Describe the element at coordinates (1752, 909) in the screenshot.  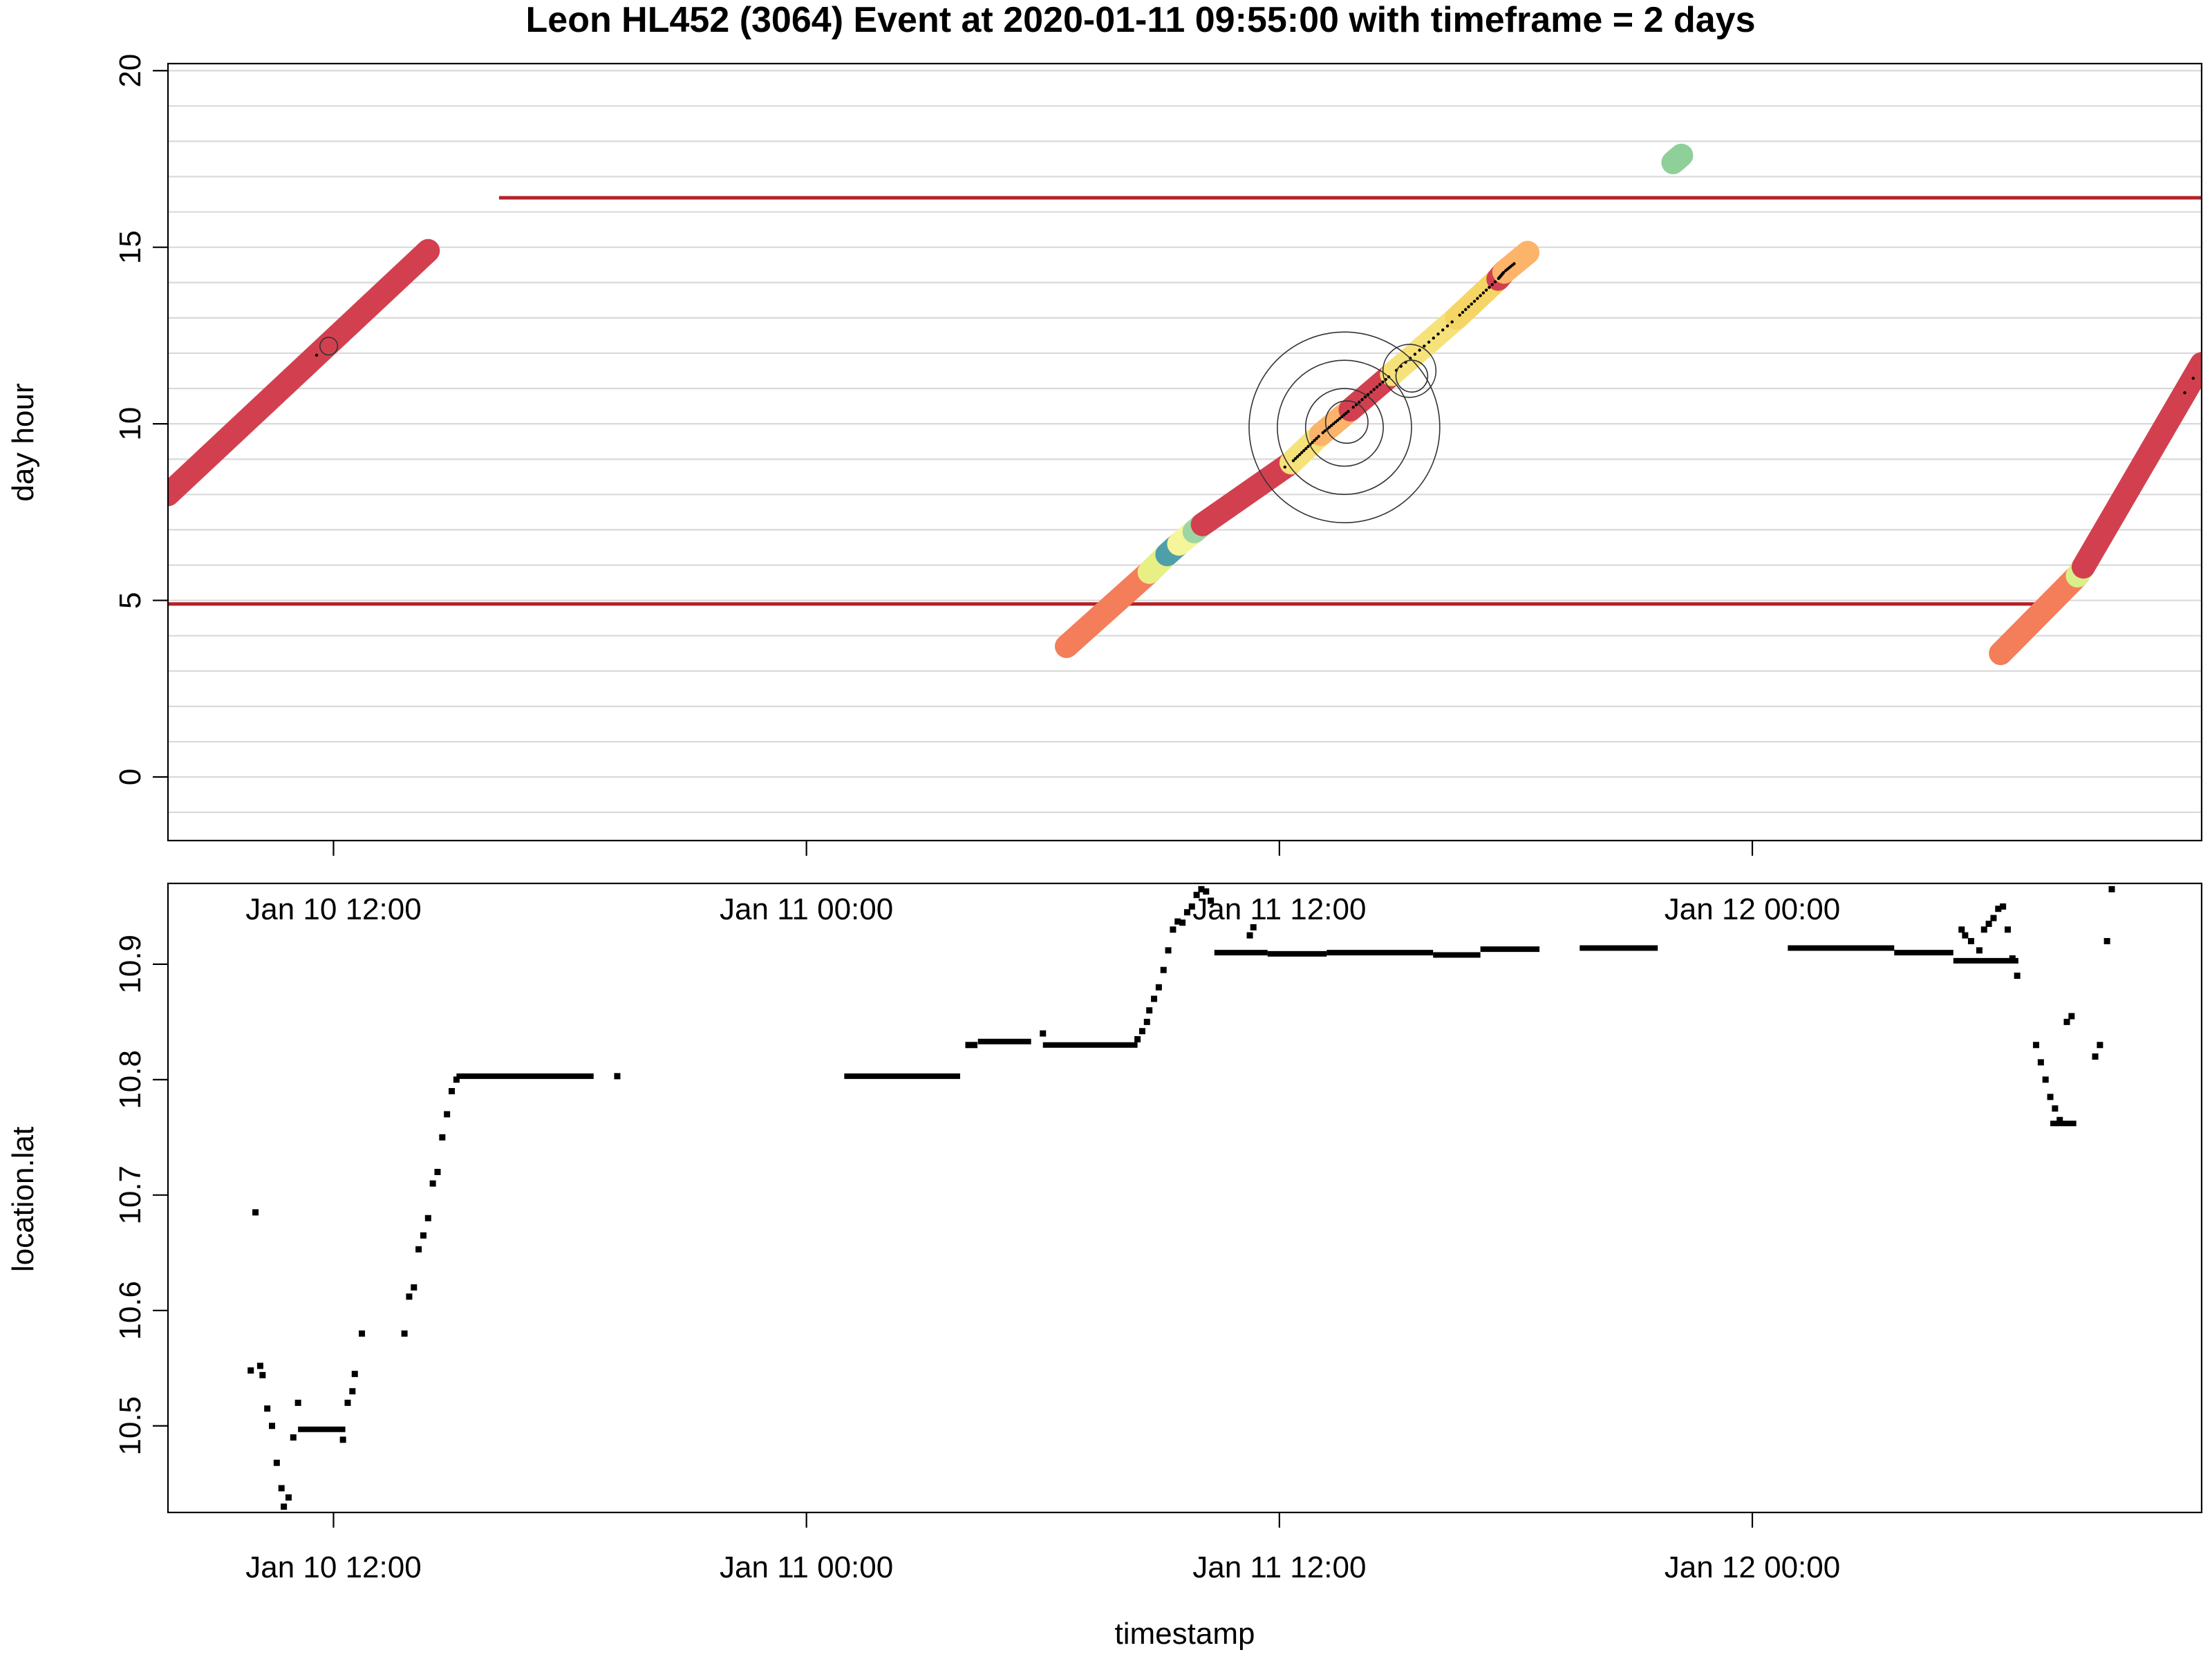
I see `timestamp-inner-label: Jan 12 00:00` at that location.